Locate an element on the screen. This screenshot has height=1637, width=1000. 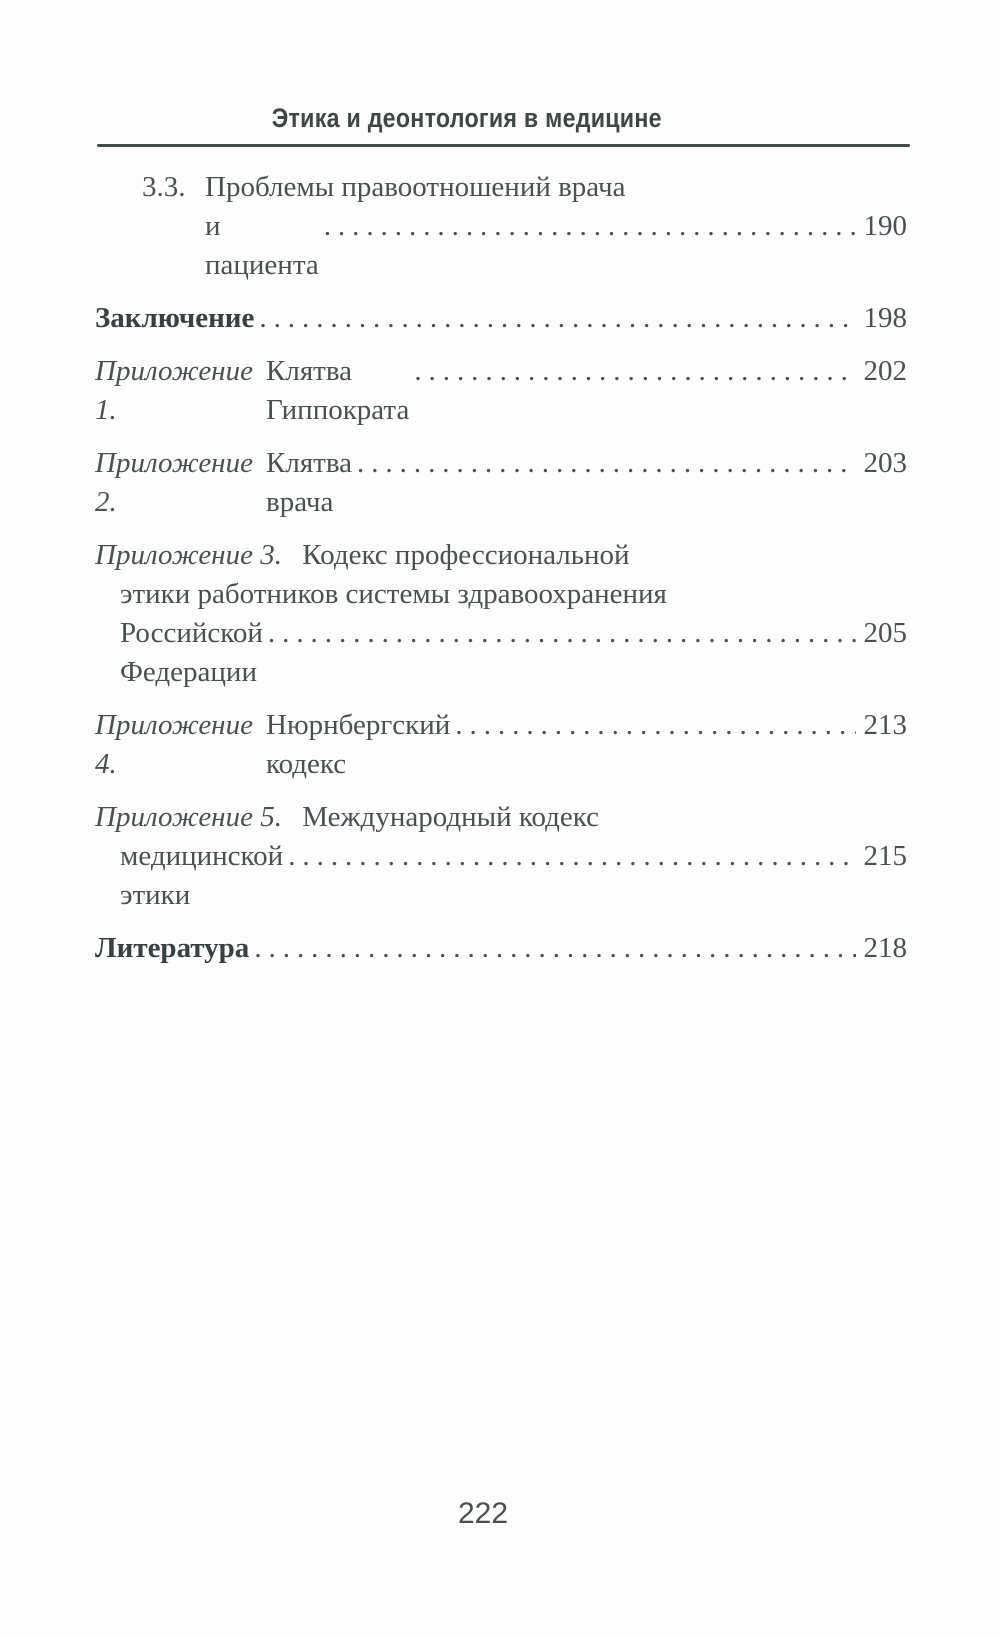
toc-entry-zaklyuchenie: Заключение 198 is located at coordinates (501, 318).